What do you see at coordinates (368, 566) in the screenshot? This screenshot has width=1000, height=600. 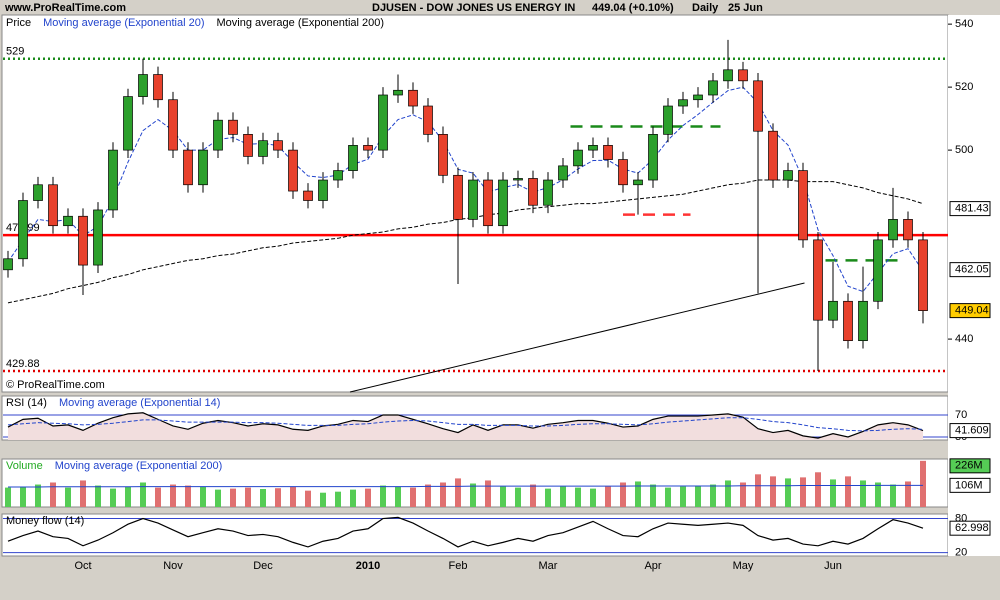 I see `x-tick-label: 2010` at bounding box center [368, 566].